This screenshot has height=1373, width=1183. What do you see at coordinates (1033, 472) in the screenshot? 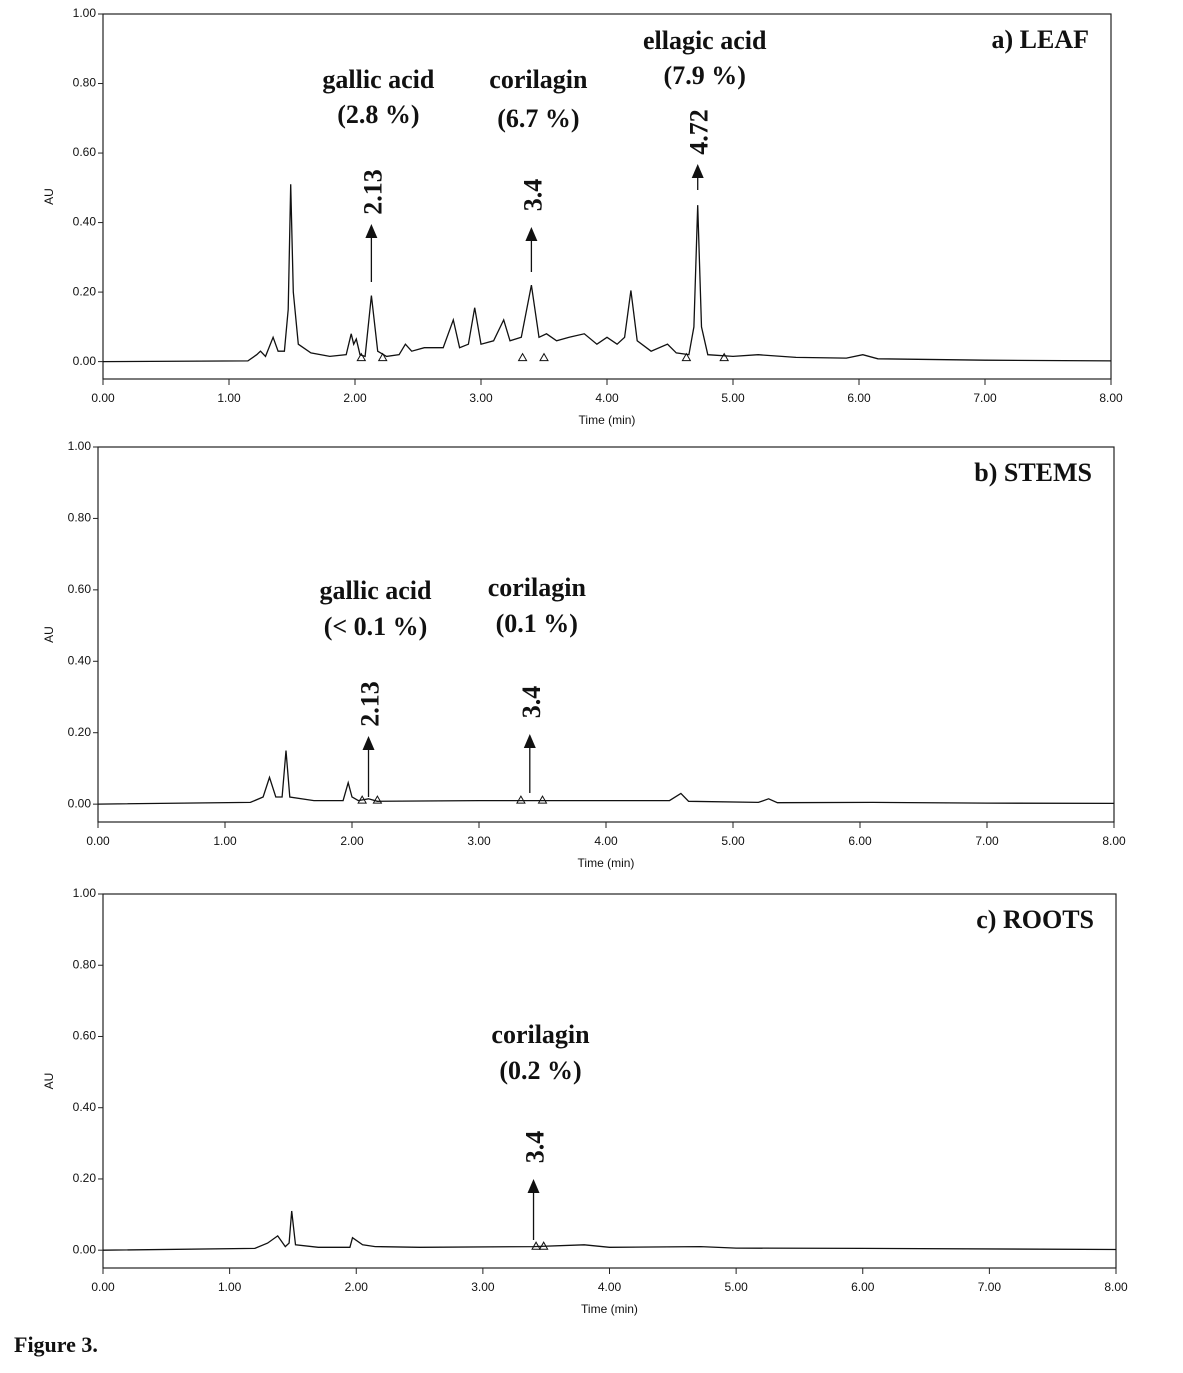
I see `panel-title: b) STEMS` at bounding box center [1033, 472].